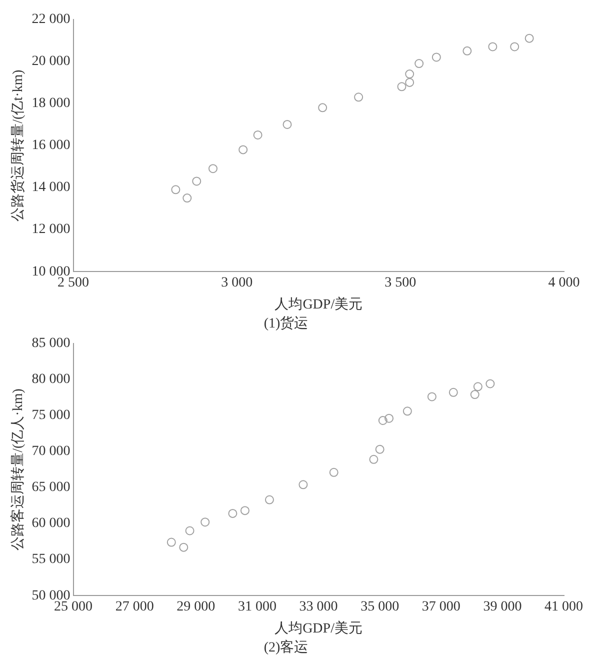  What do you see at coordinates (51, 146) in the screenshot?
I see `y-tick-label: 16 000` at bounding box center [51, 146].